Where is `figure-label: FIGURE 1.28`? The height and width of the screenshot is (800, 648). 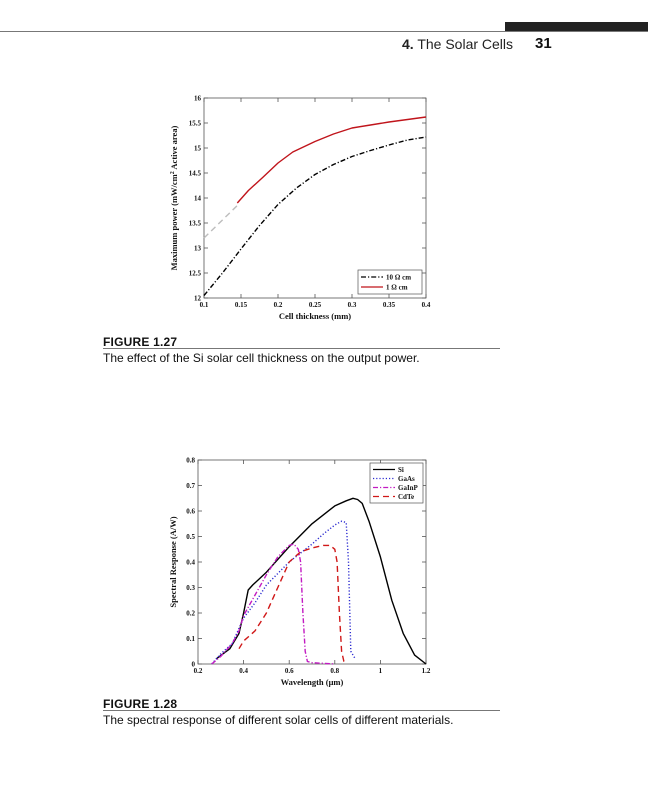
figure-label: FIGURE 1.28 is located at coordinates (140, 704).